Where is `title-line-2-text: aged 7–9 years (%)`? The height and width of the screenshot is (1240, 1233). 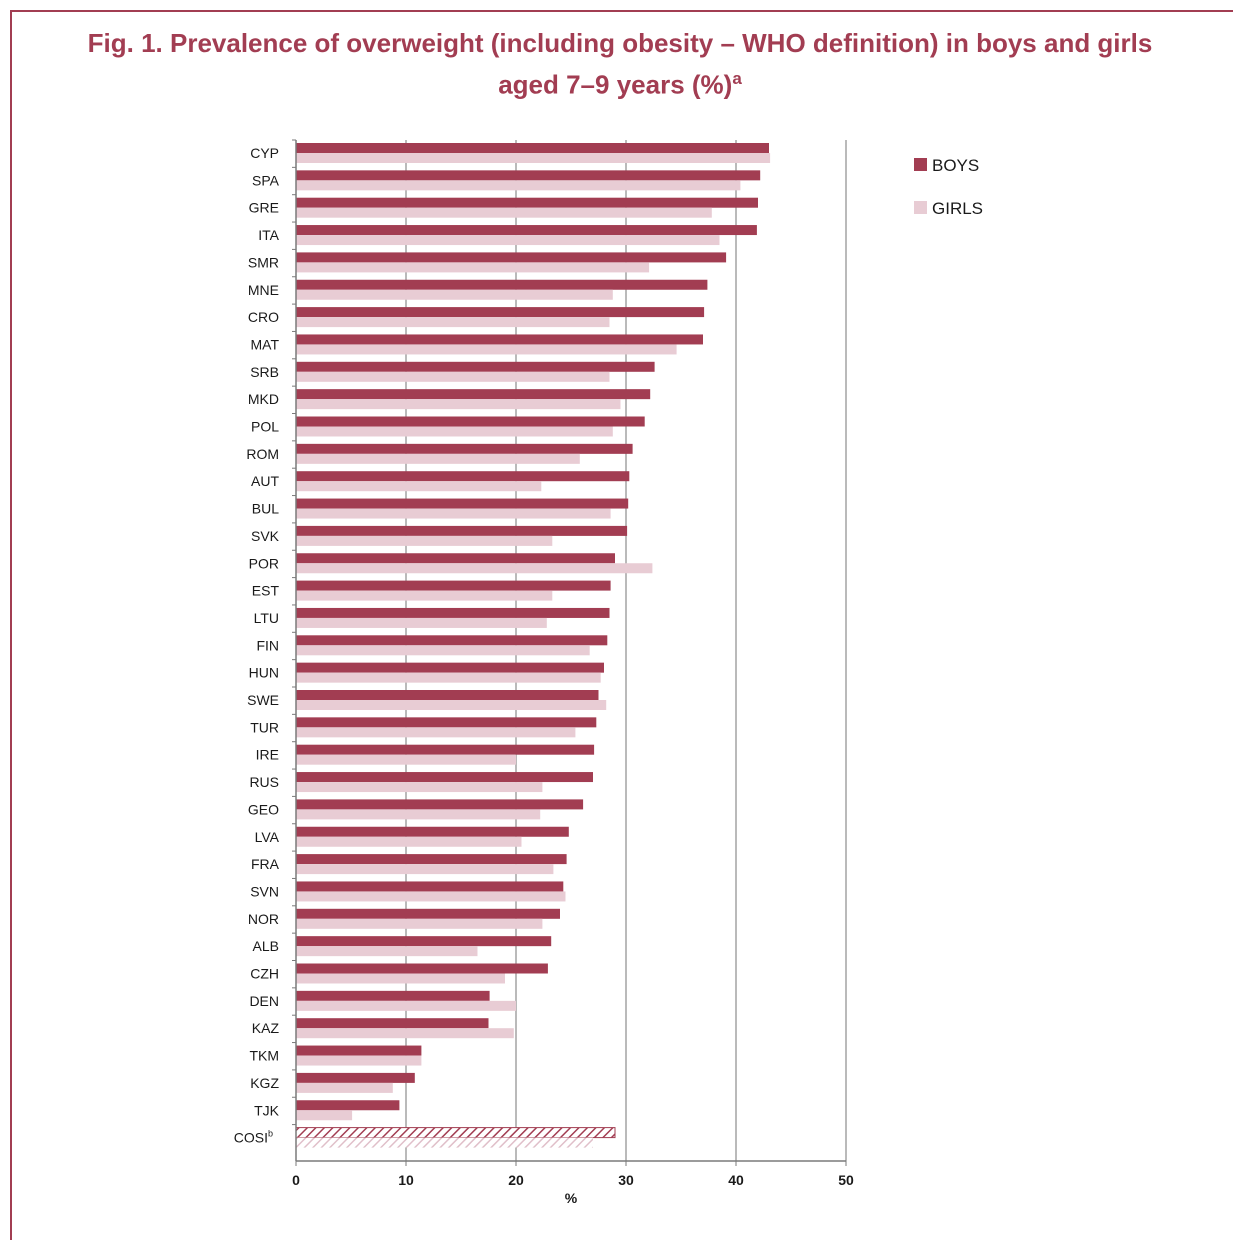
title-line-2-text: aged 7–9 years (%) is located at coordinates (615, 84).